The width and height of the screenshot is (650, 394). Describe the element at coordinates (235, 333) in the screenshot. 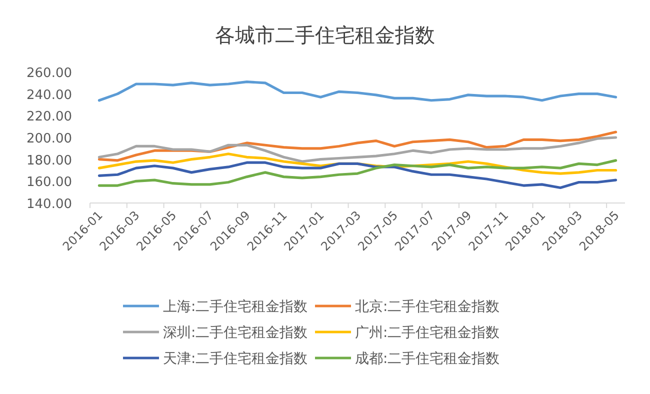

I see `legend-label: 深圳:二手住宅租金指数` at that location.